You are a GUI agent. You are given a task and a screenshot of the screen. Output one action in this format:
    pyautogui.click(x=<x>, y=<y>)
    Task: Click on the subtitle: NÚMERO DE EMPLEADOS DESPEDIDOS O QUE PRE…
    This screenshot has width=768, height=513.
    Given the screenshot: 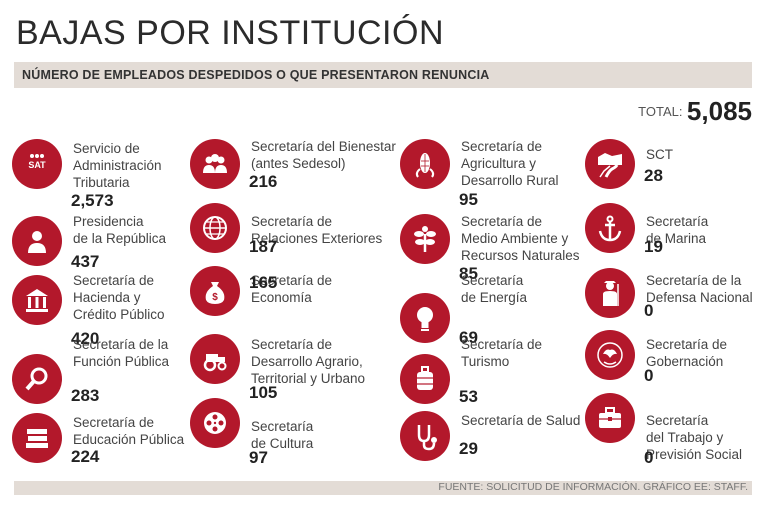 What is the action you would take?
    pyautogui.click(x=256, y=75)
    